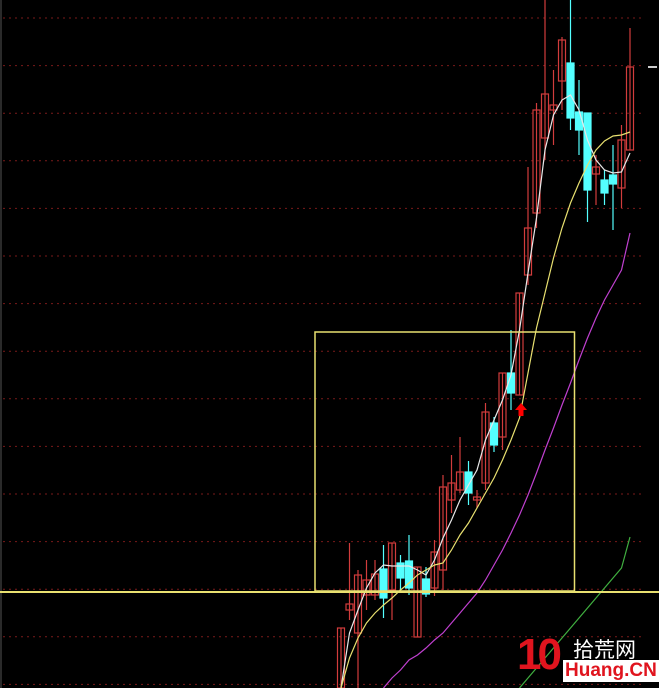 The width and height of the screenshot is (659, 688). What do you see at coordinates (521, 409) in the screenshot?
I see `signal-arrow-icon` at bounding box center [521, 409].